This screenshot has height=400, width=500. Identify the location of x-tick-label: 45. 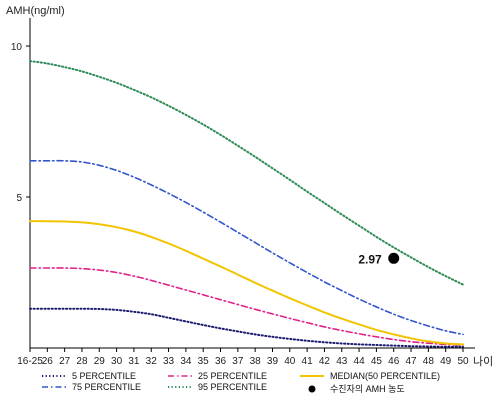
(377, 361).